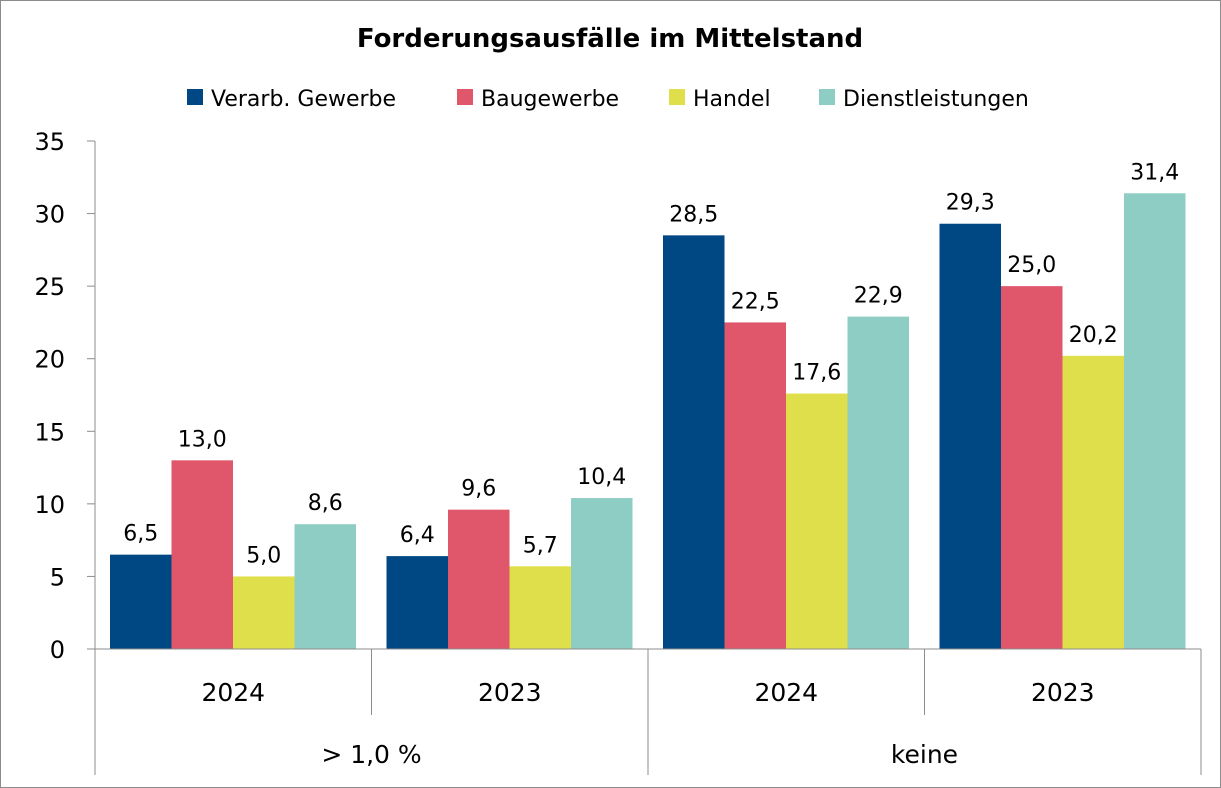  I want to click on legend-label-0: Verarb. Gewerbe, so click(303, 99).